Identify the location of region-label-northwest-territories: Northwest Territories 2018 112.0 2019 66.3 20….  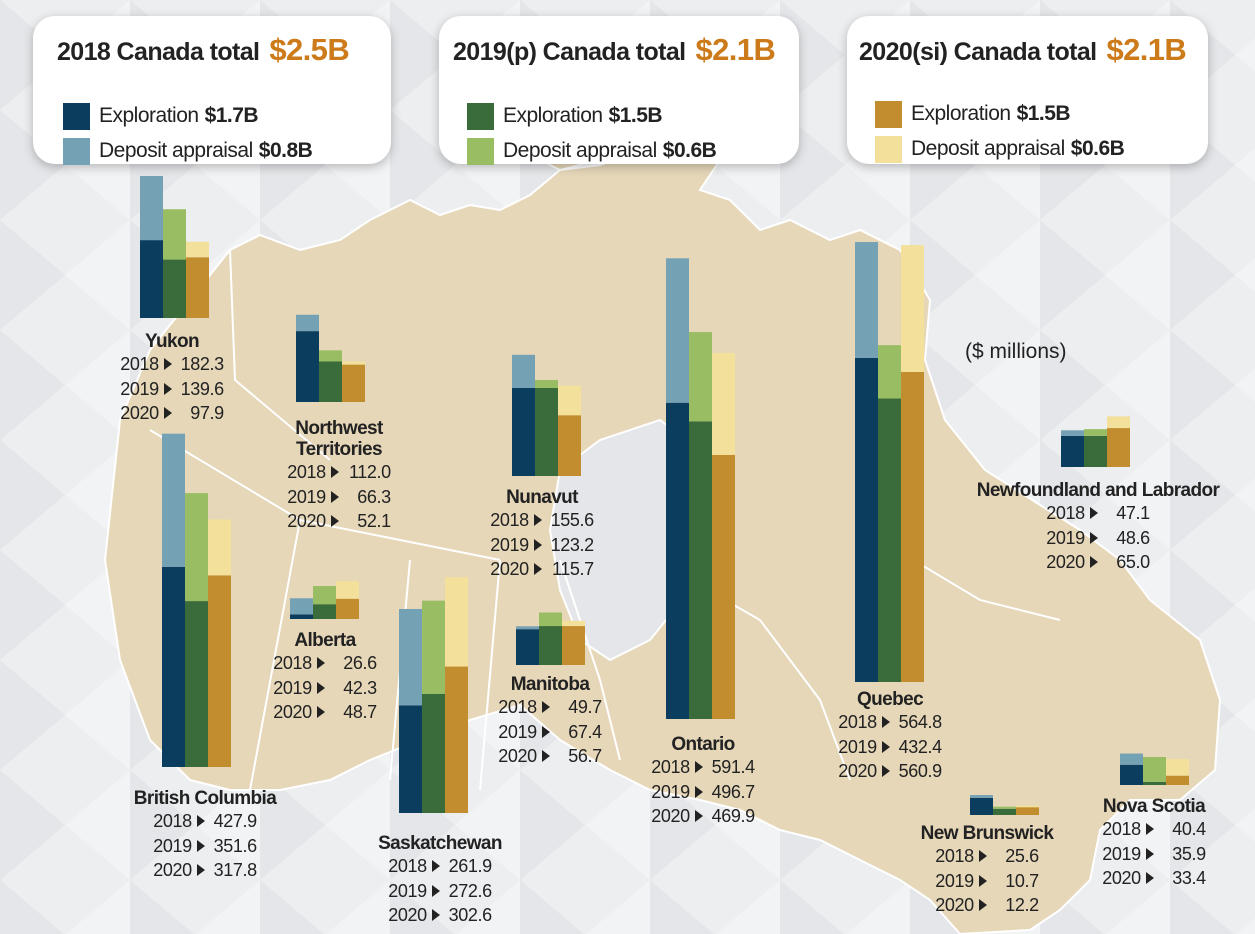
(339, 476).